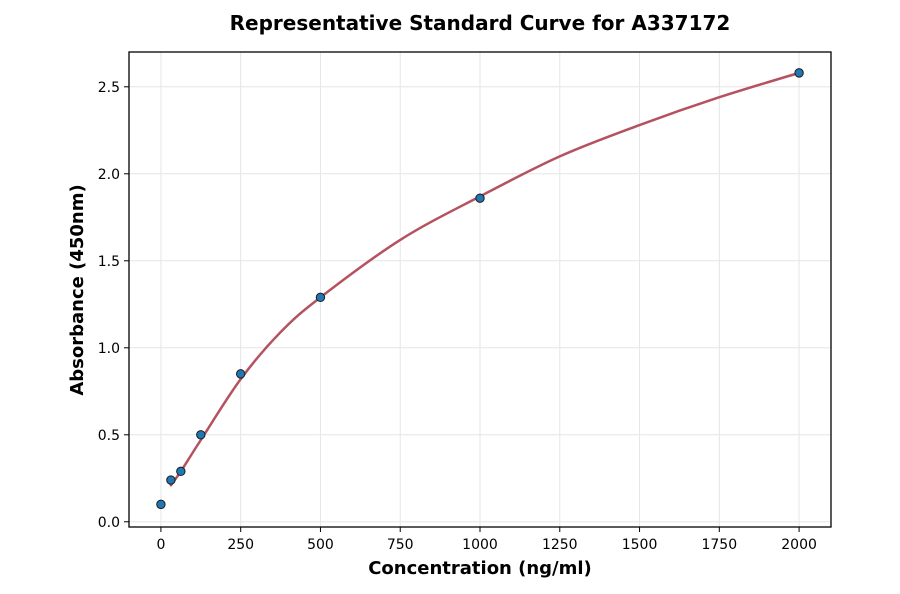  I want to click on x-tick-label: 1250, so click(560, 545).